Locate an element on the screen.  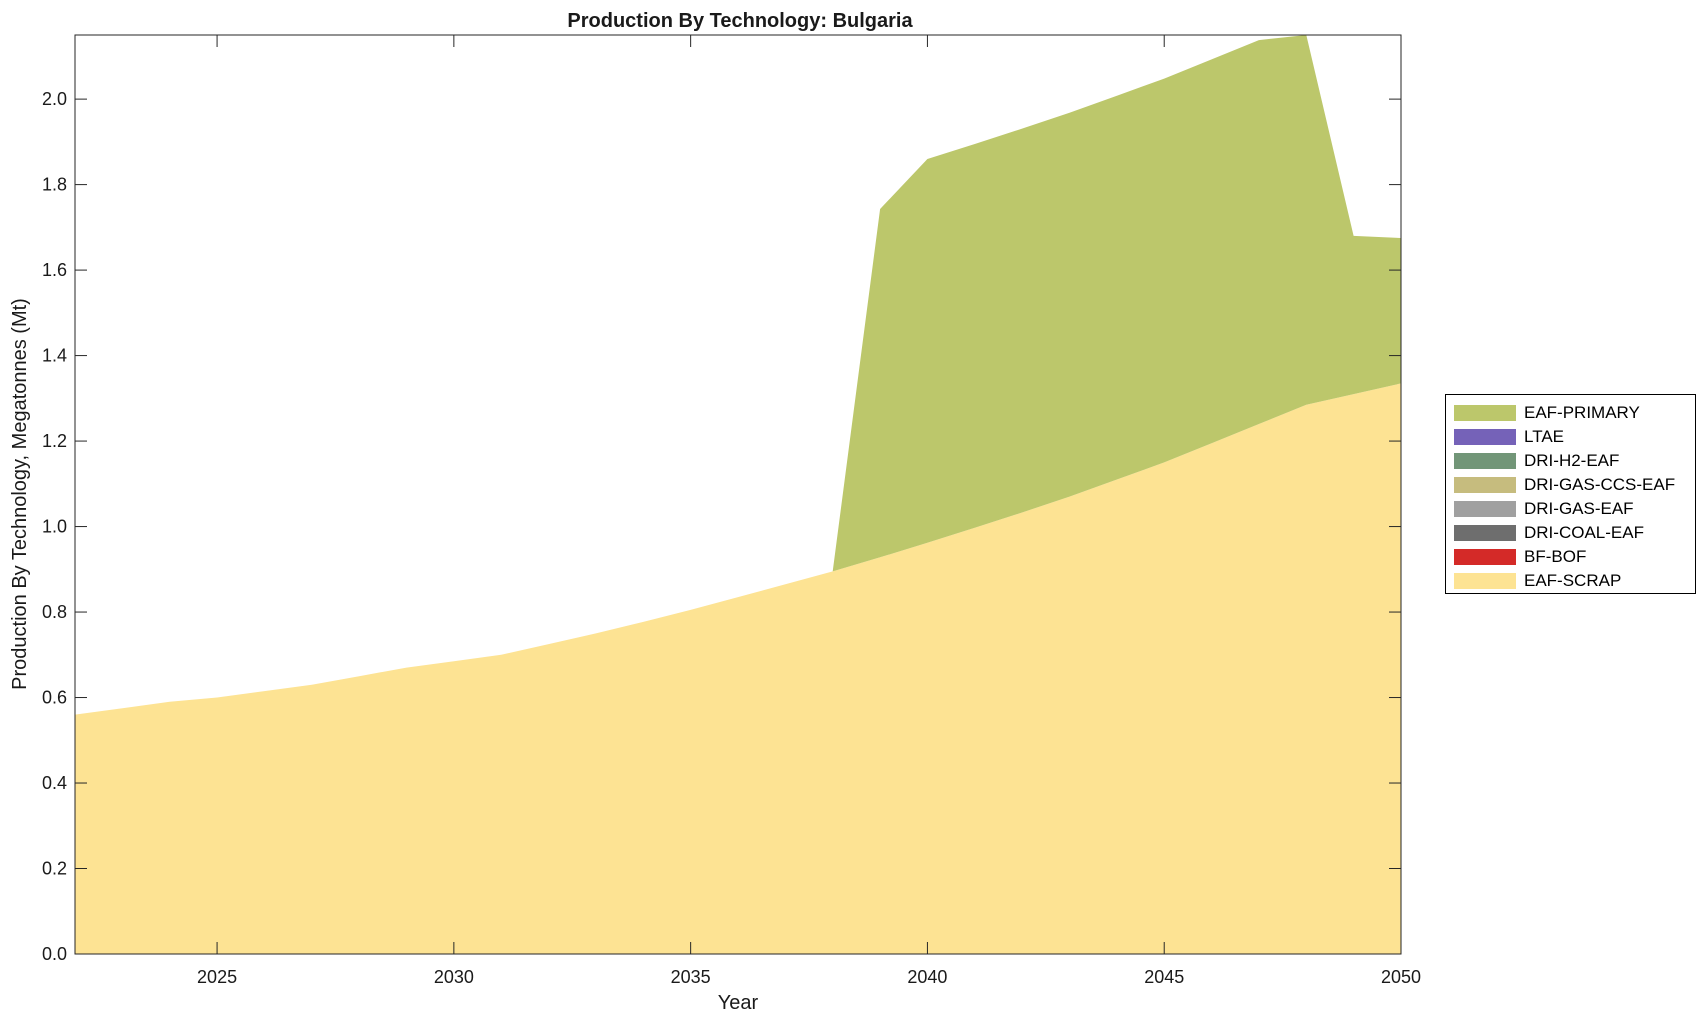
legend-label: DRI-COAL-EAF is located at coordinates (1584, 532).